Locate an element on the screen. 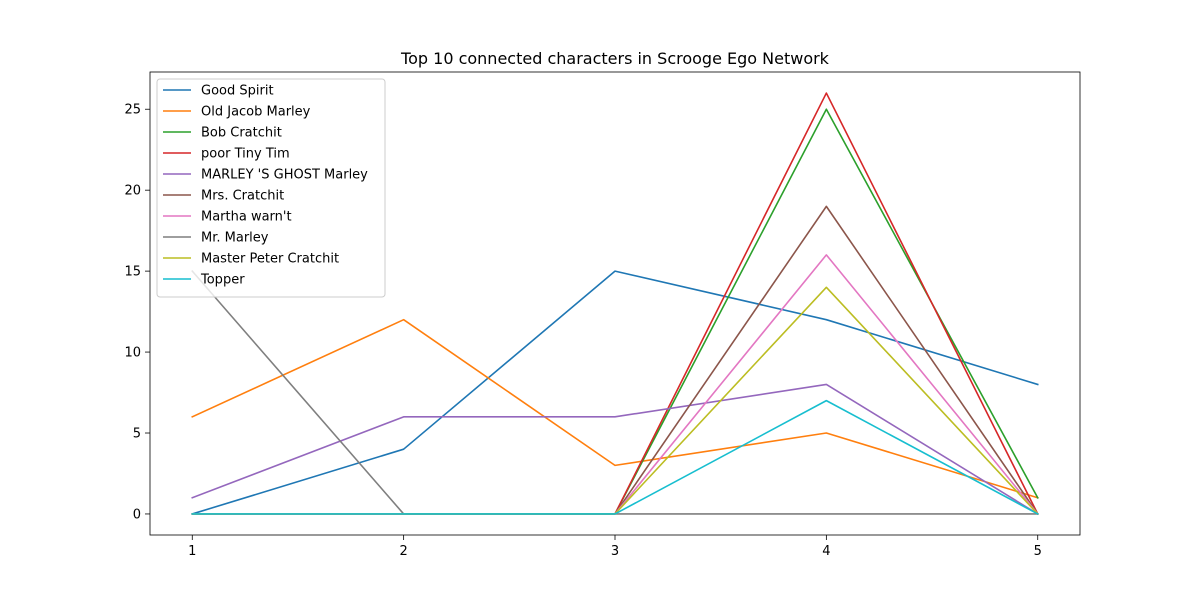 This screenshot has width=1200, height=600. legend-label: poor Tiny Tim is located at coordinates (245, 154).